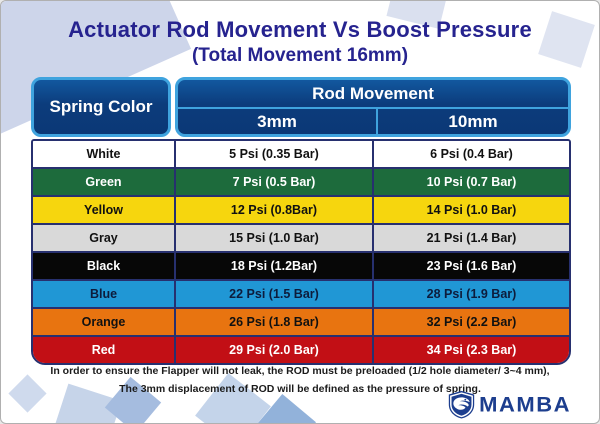  I want to click on spring-color-cell: Green, so click(104, 182).